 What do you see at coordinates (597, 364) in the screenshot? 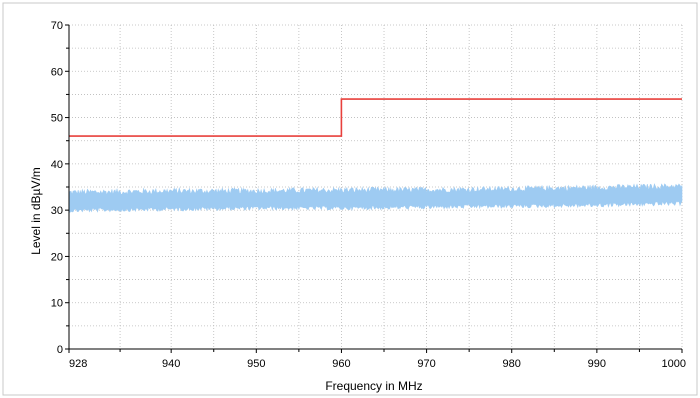
I see `x-tick-label: 990` at bounding box center [597, 364].